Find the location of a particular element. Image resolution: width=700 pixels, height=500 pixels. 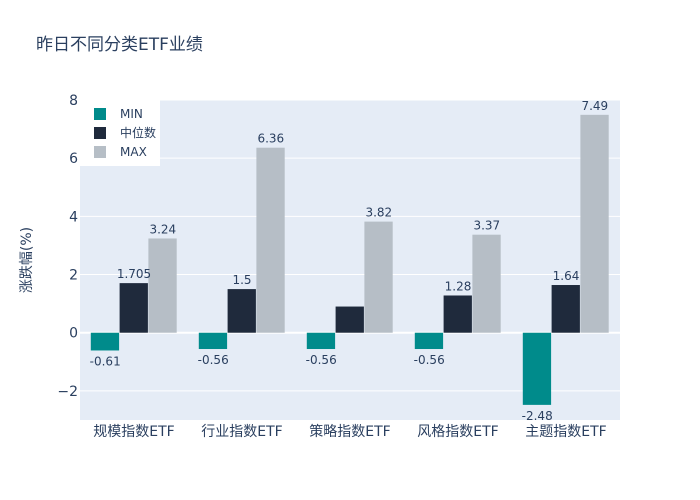

y-tick-label: 4 is located at coordinates (73, 217).